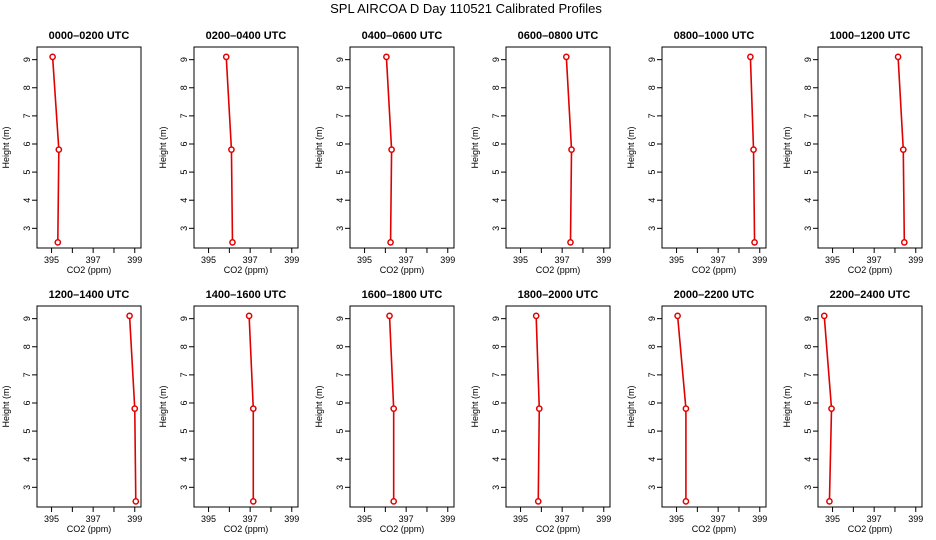 Image resolution: width=936 pixels, height=540 pixels. I want to click on panel-title: 0000–0200 UTC, so click(89, 36).